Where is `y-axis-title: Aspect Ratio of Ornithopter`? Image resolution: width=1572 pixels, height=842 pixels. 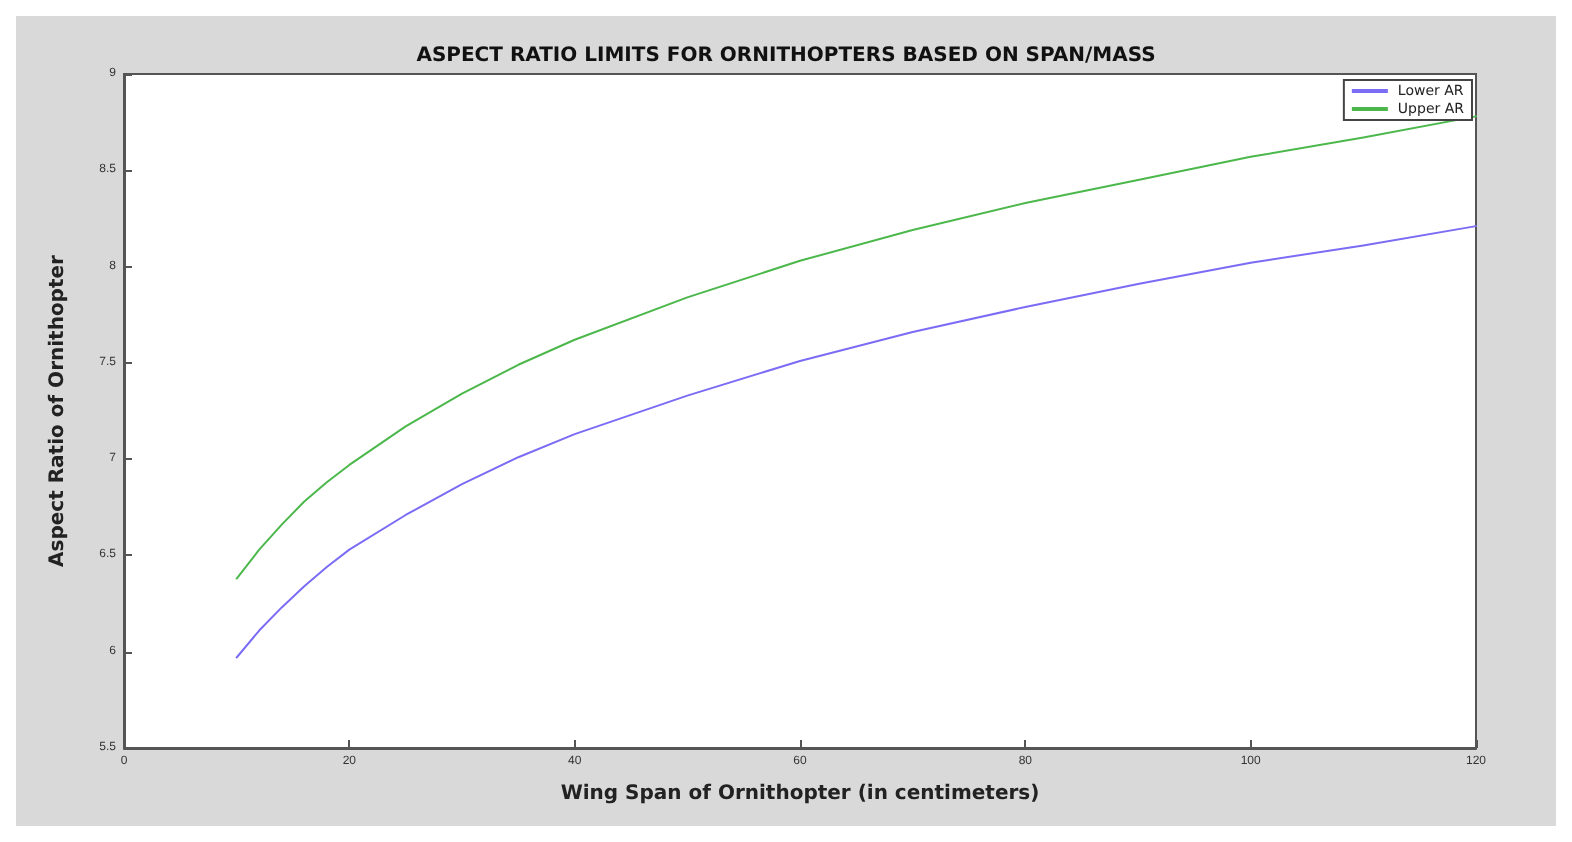
y-axis-title: Aspect Ratio of Ornithopter is located at coordinates (58, 410).